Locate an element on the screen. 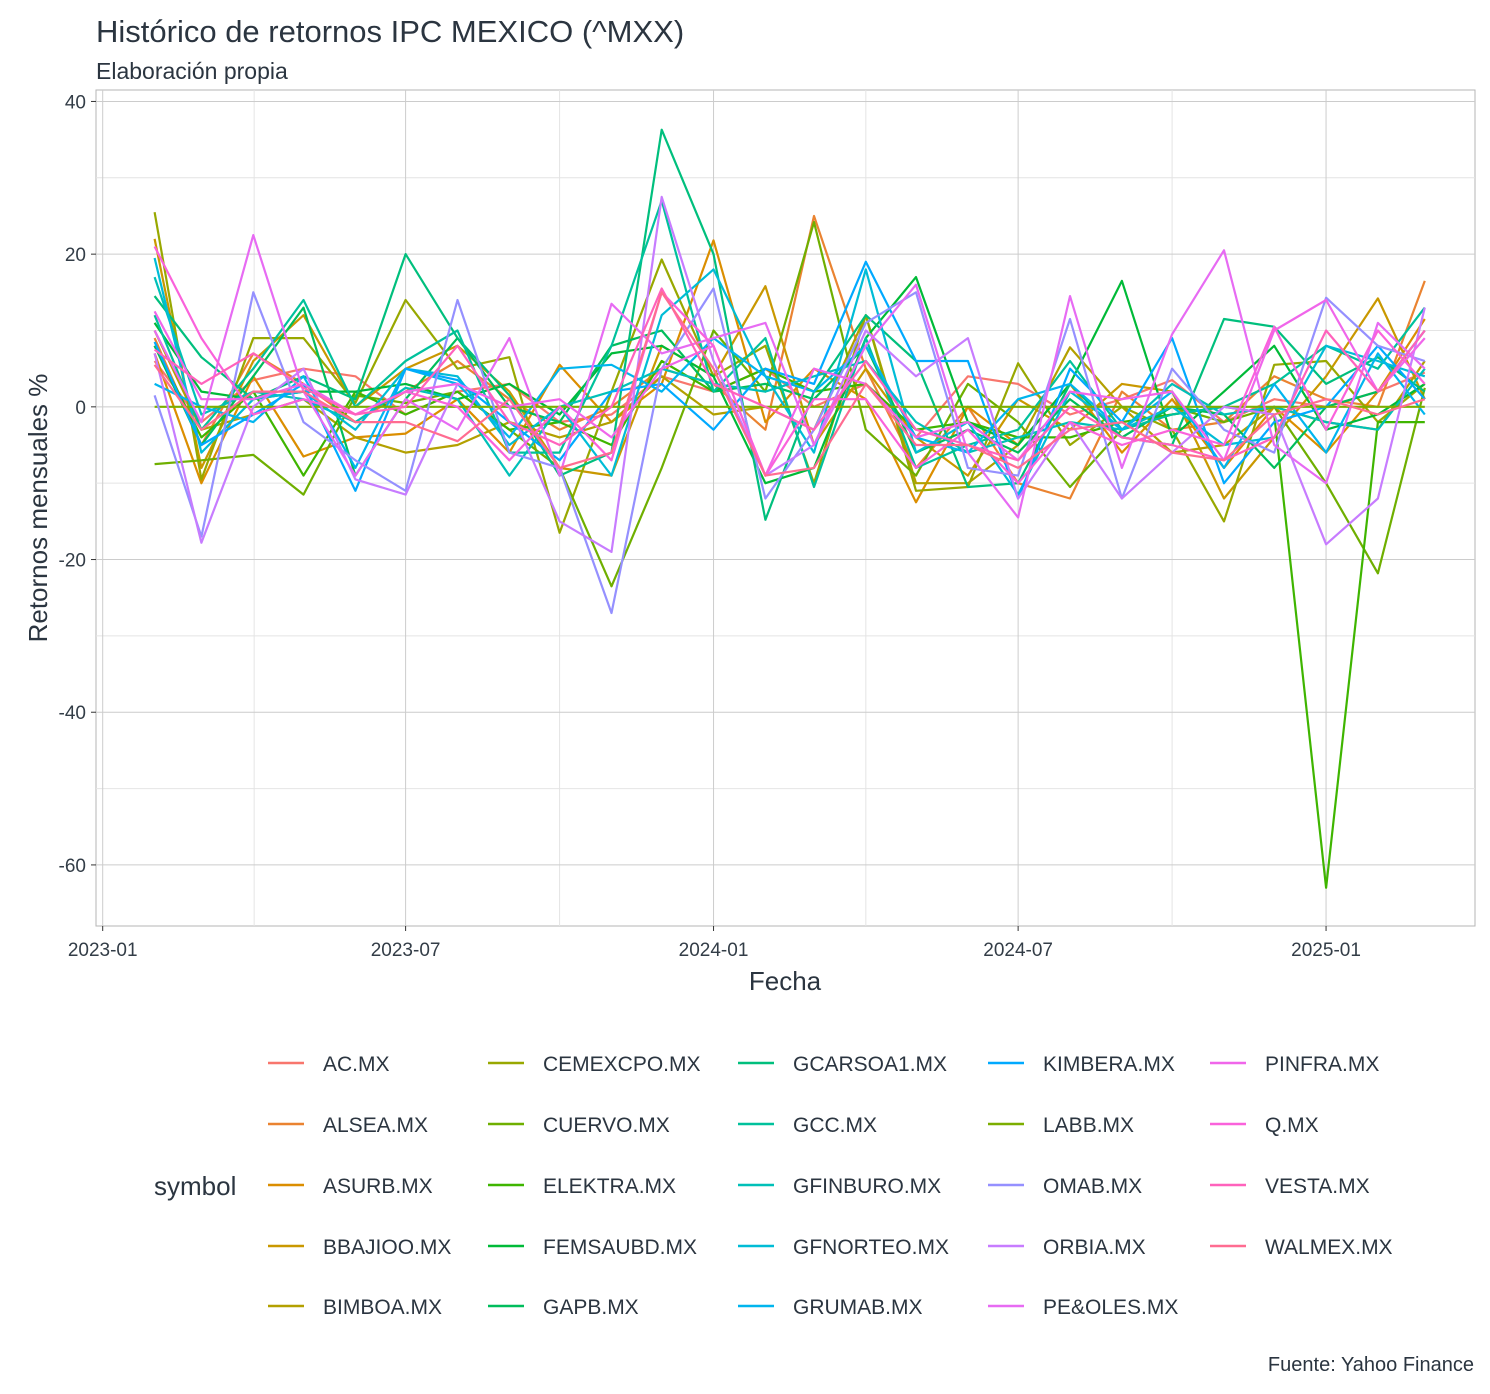 Image resolution: width=1490 pixels, height=1394 pixels. legend-item-omab-mx: OMAB.MX is located at coordinates (1065, 1186).